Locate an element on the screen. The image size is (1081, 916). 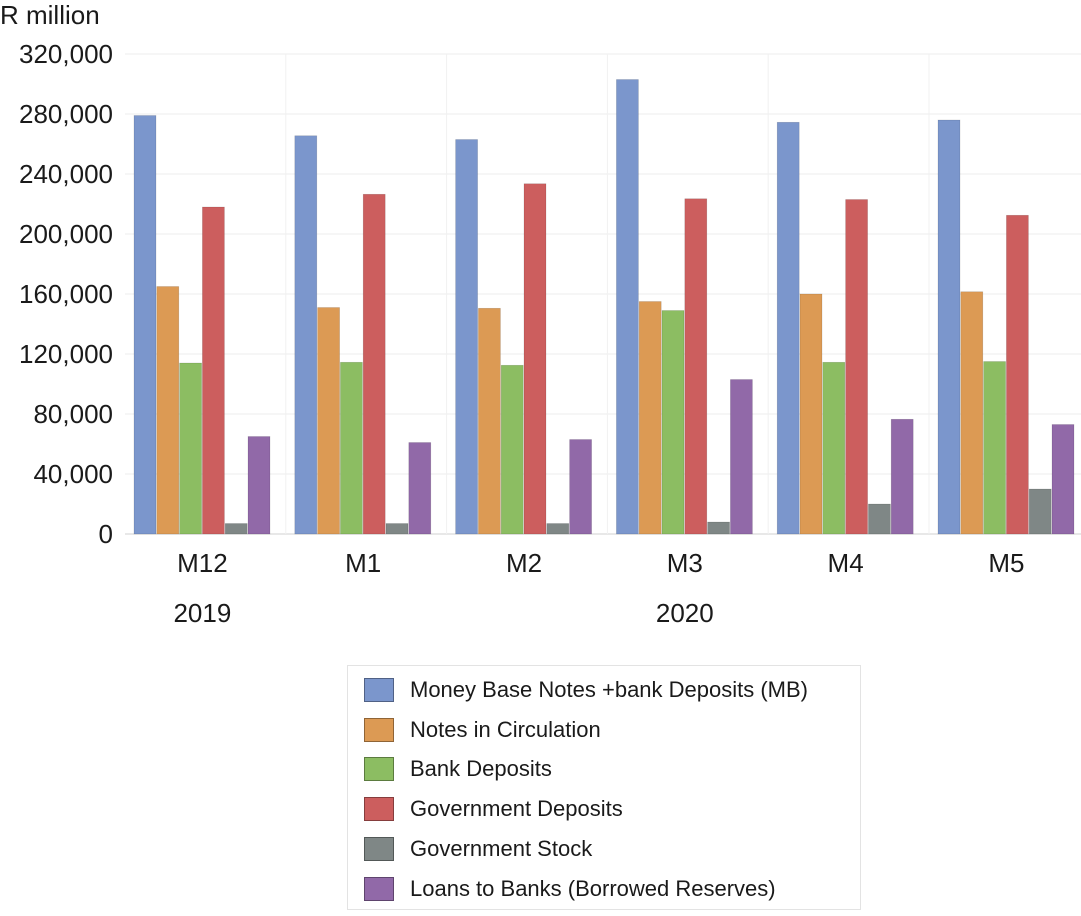
legend-item: Money Base Notes +bank Deposits (MB) is located at coordinates (586, 690).